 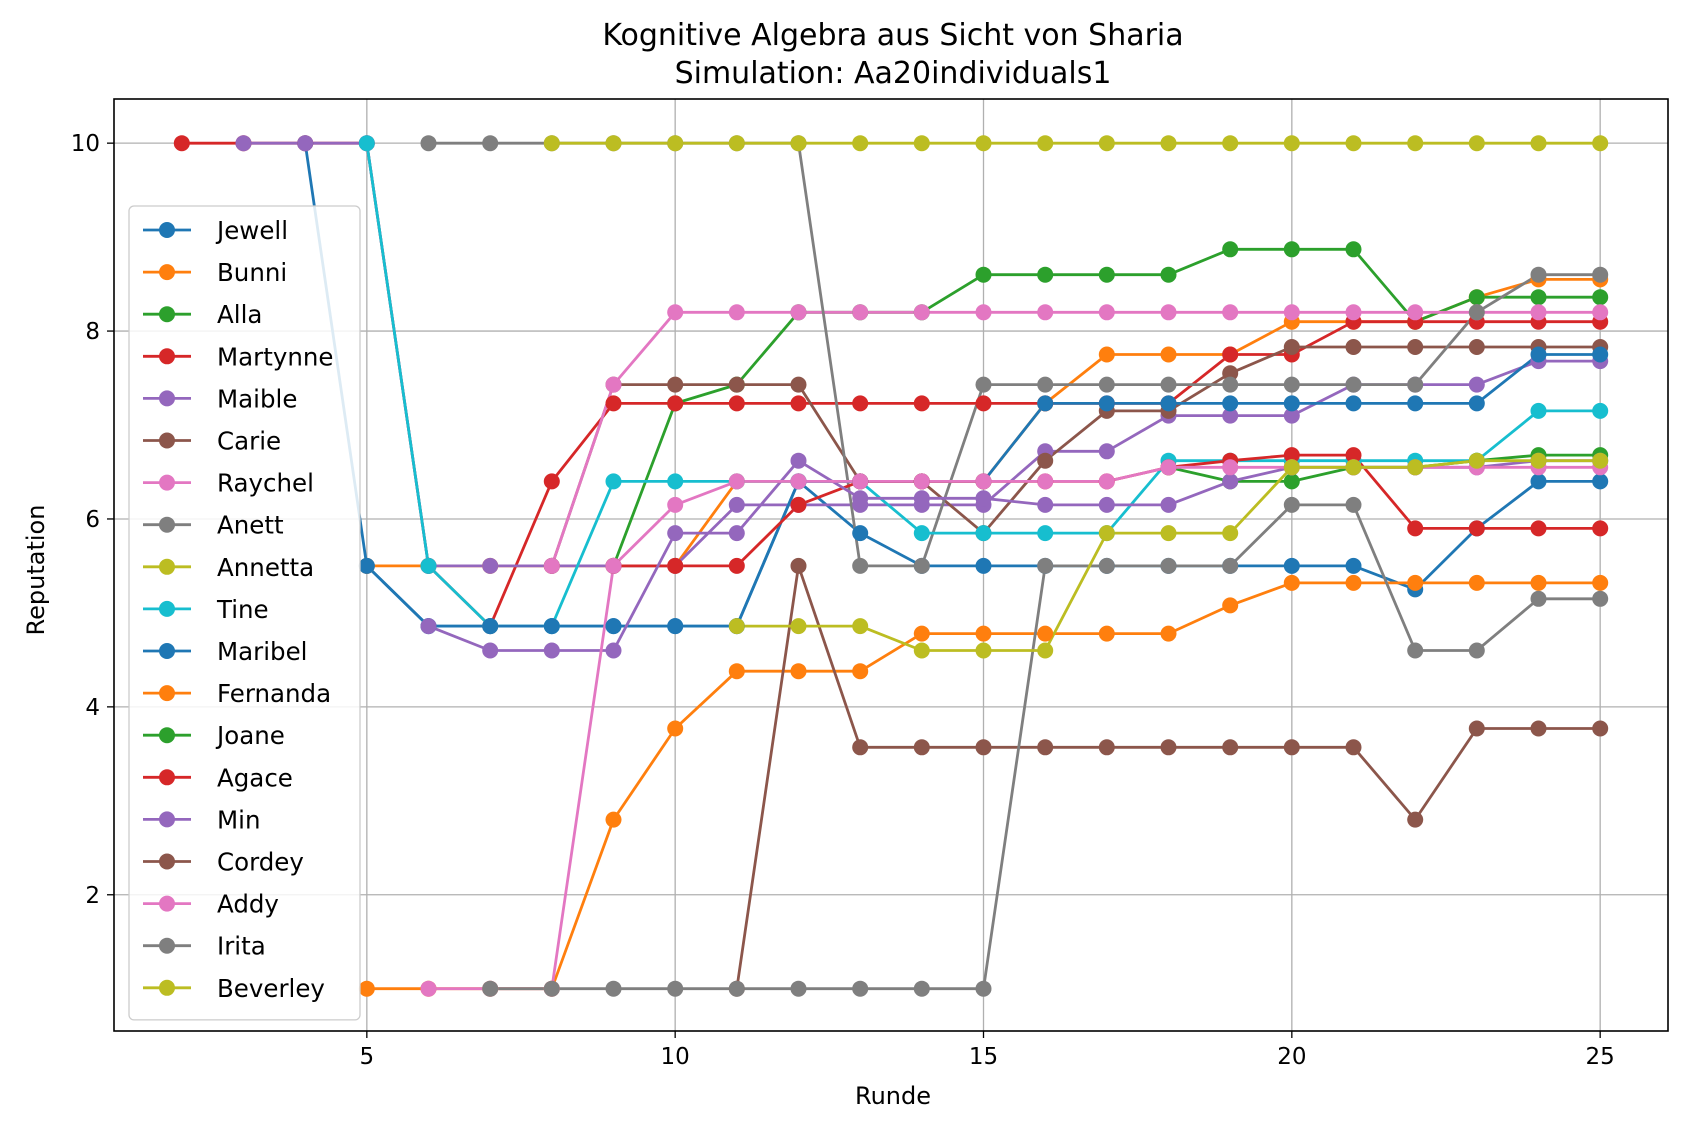 I want to click on legend-label: Martynne, so click(x=275, y=356).